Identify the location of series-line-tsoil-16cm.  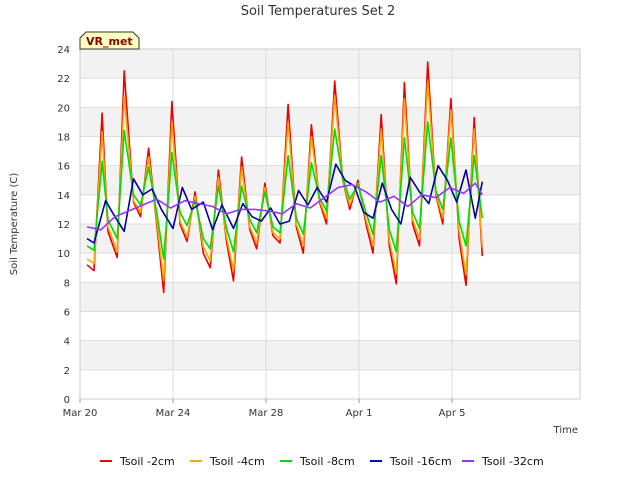
(285, 203).